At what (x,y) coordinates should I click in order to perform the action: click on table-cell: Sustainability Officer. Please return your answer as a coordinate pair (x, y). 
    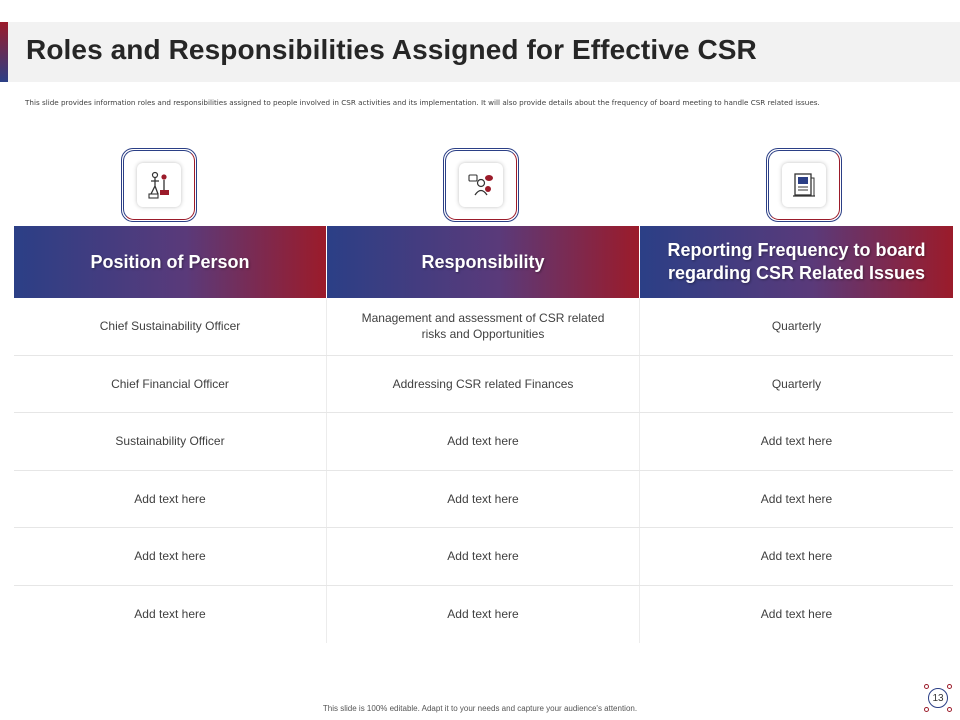
    Looking at the image, I should click on (170, 441).